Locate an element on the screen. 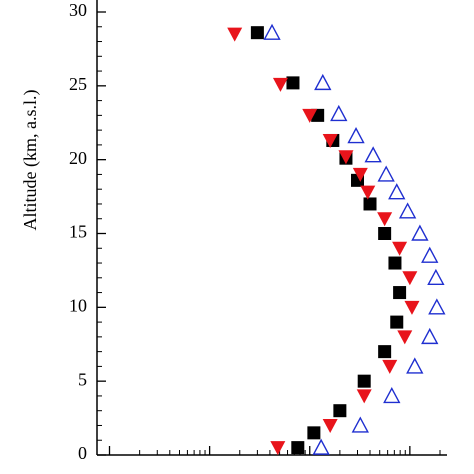 The width and height of the screenshot is (474, 474). y-tick-label: 15 is located at coordinates (78, 232).